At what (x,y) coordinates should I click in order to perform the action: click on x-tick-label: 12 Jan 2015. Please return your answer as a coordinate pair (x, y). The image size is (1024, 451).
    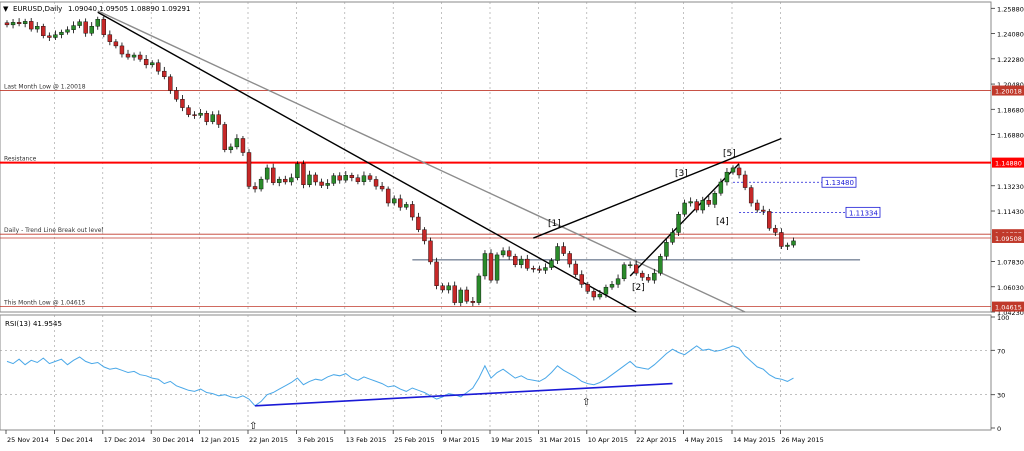
    Looking at the image, I should click on (220, 440).